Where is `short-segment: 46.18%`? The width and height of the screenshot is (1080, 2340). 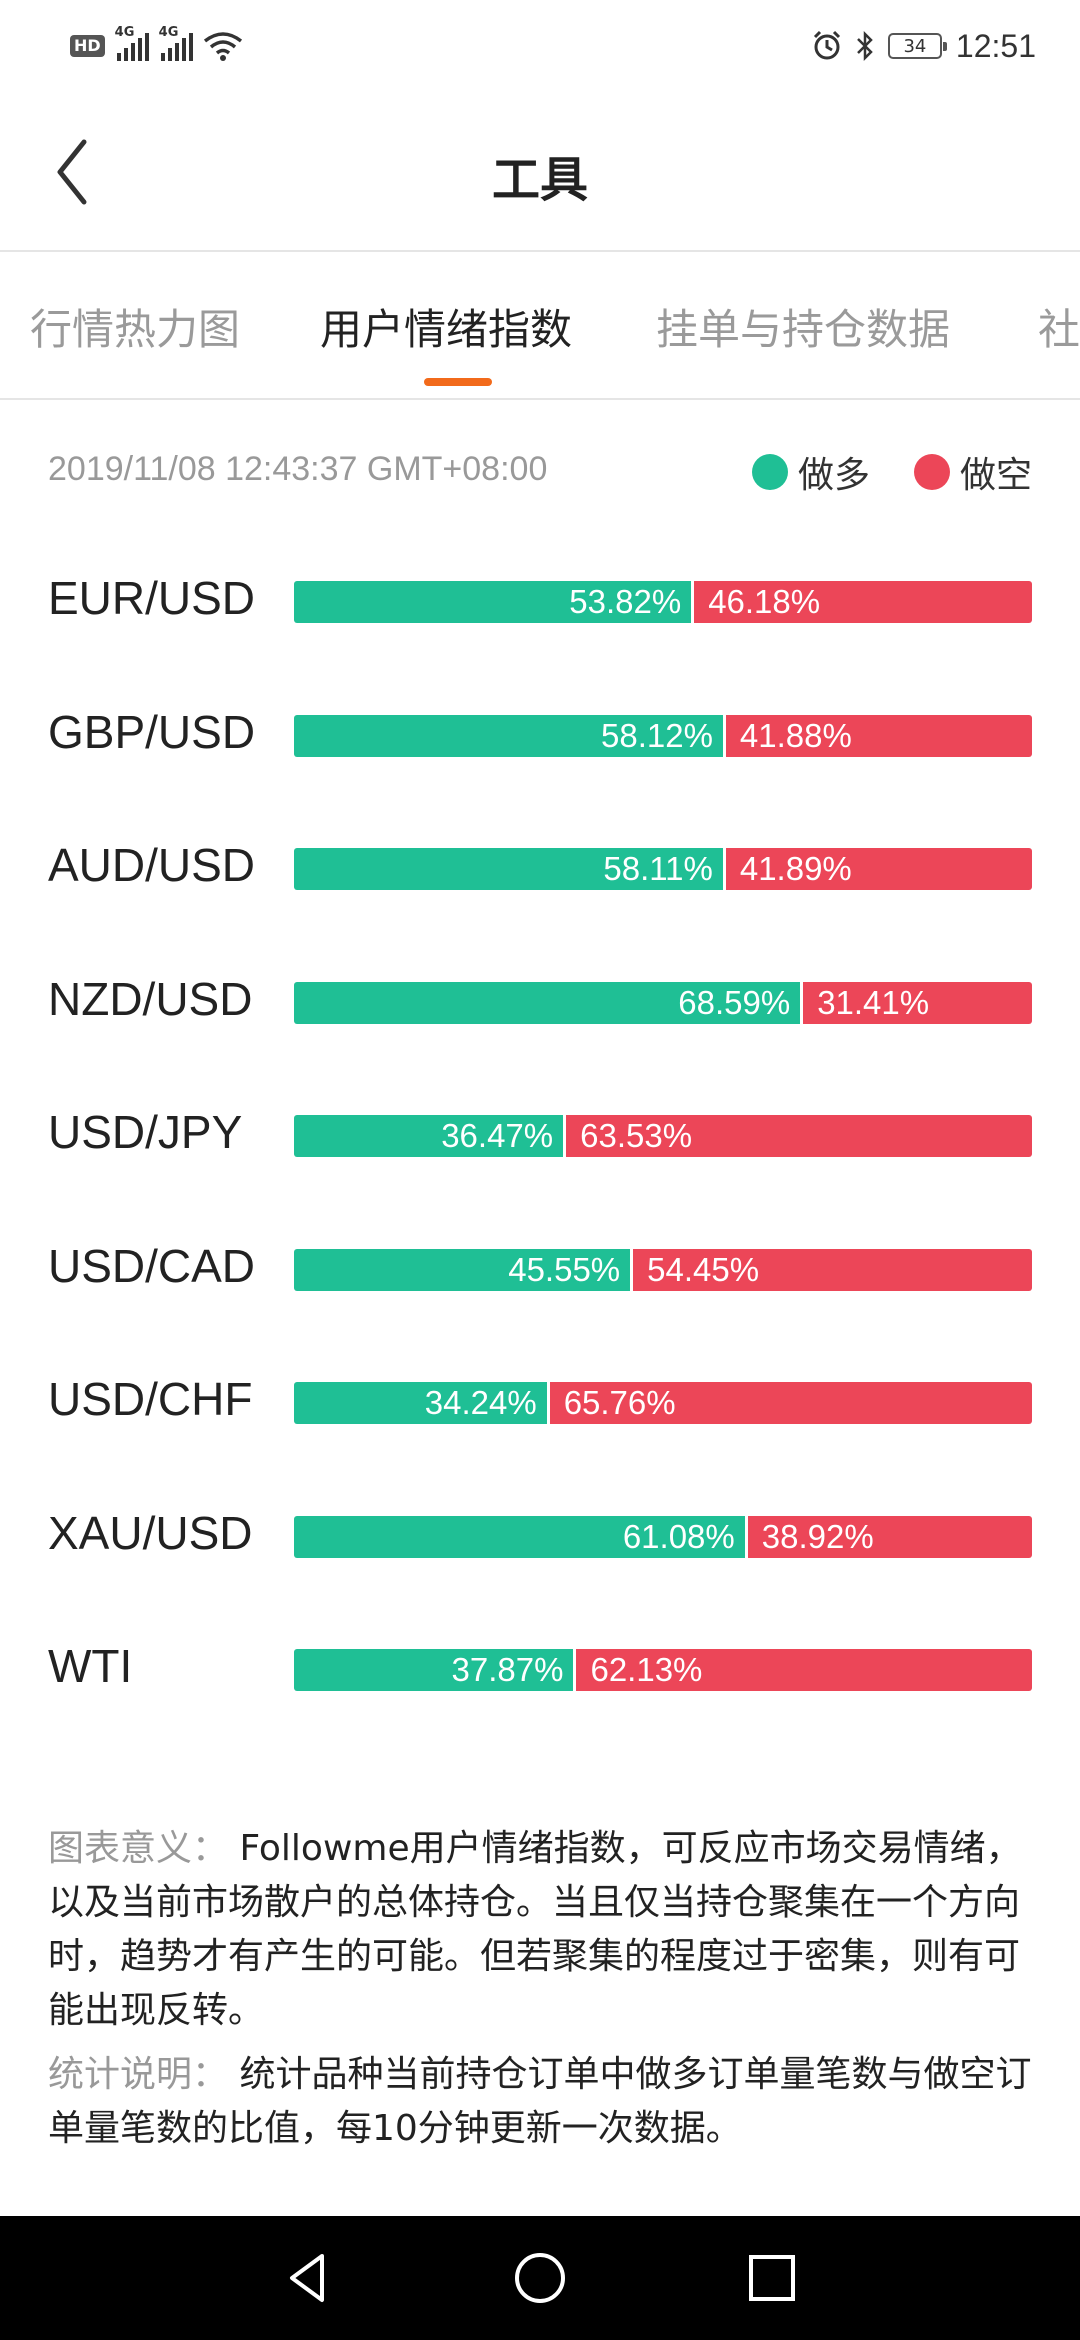 short-segment: 46.18% is located at coordinates (861, 602).